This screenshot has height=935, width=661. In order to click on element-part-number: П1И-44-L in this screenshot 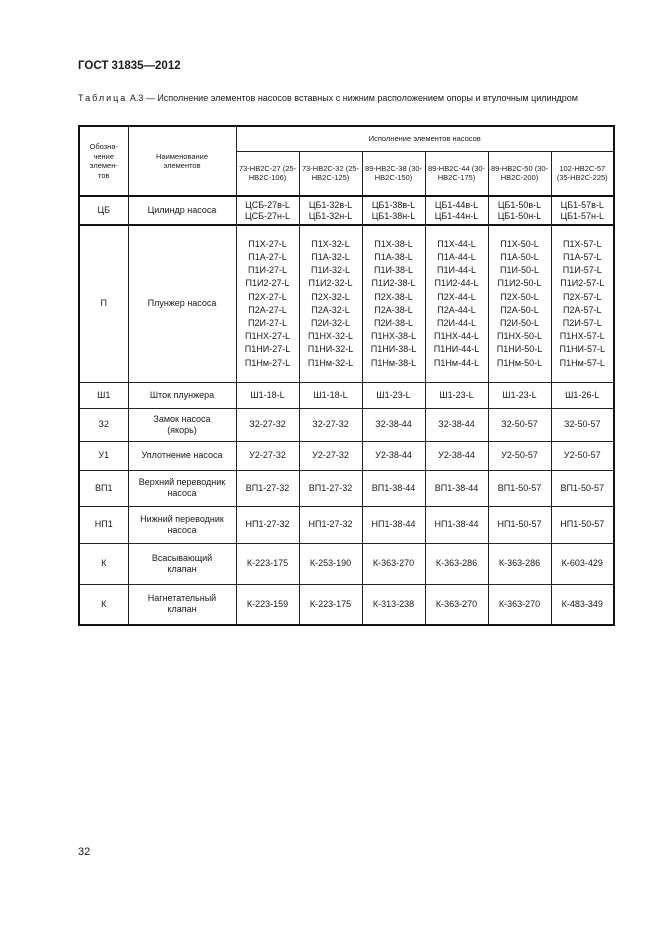, I will do `click(456, 270)`.